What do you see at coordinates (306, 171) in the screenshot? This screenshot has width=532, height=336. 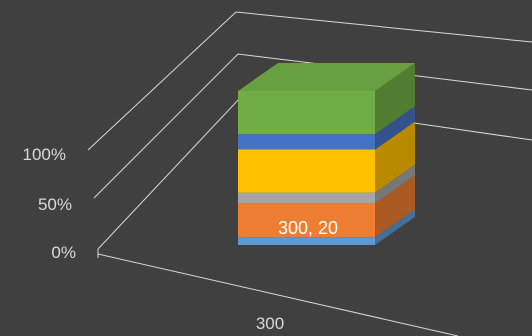 I see `bar-segment-3-front` at bounding box center [306, 171].